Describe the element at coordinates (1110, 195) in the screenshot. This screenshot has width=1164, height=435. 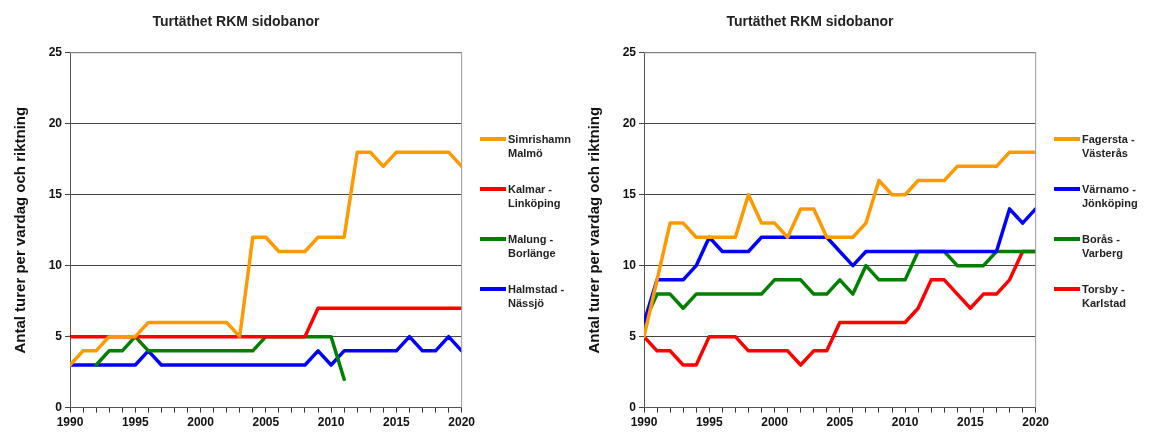
I see `legend-label: Värnamo - Jönköping` at that location.